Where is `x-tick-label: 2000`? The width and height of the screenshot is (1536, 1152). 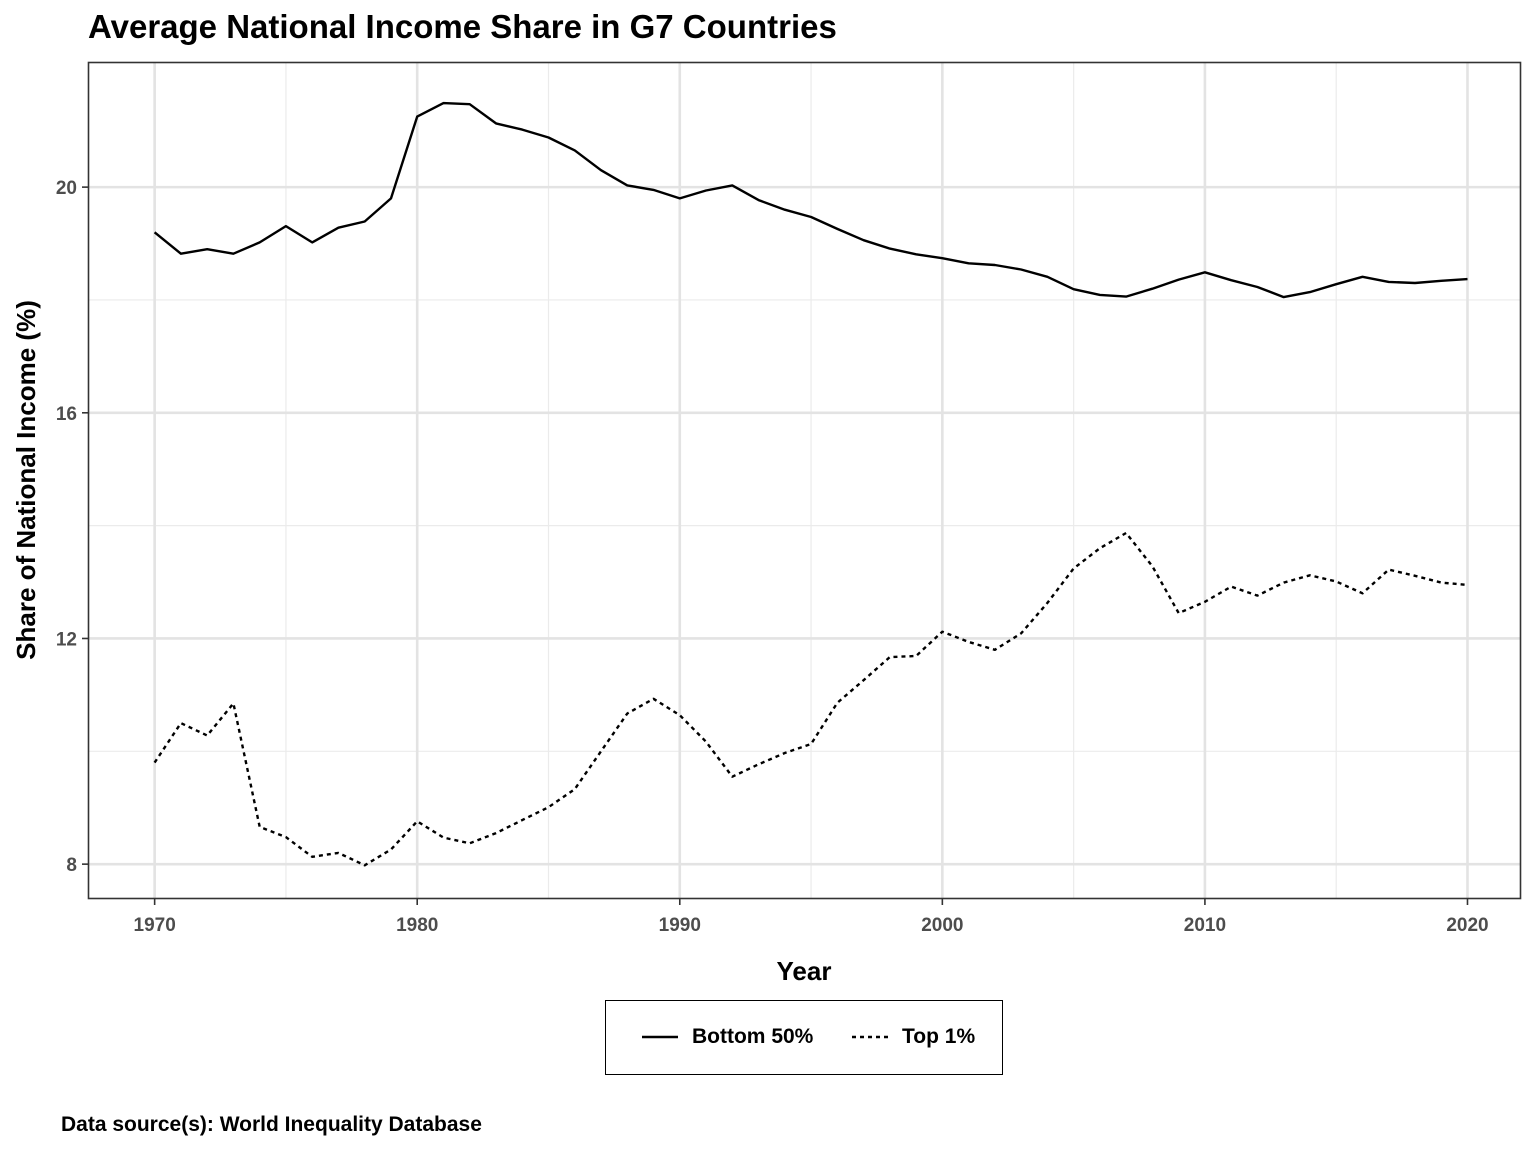
x-tick-label: 2000 is located at coordinates (942, 925).